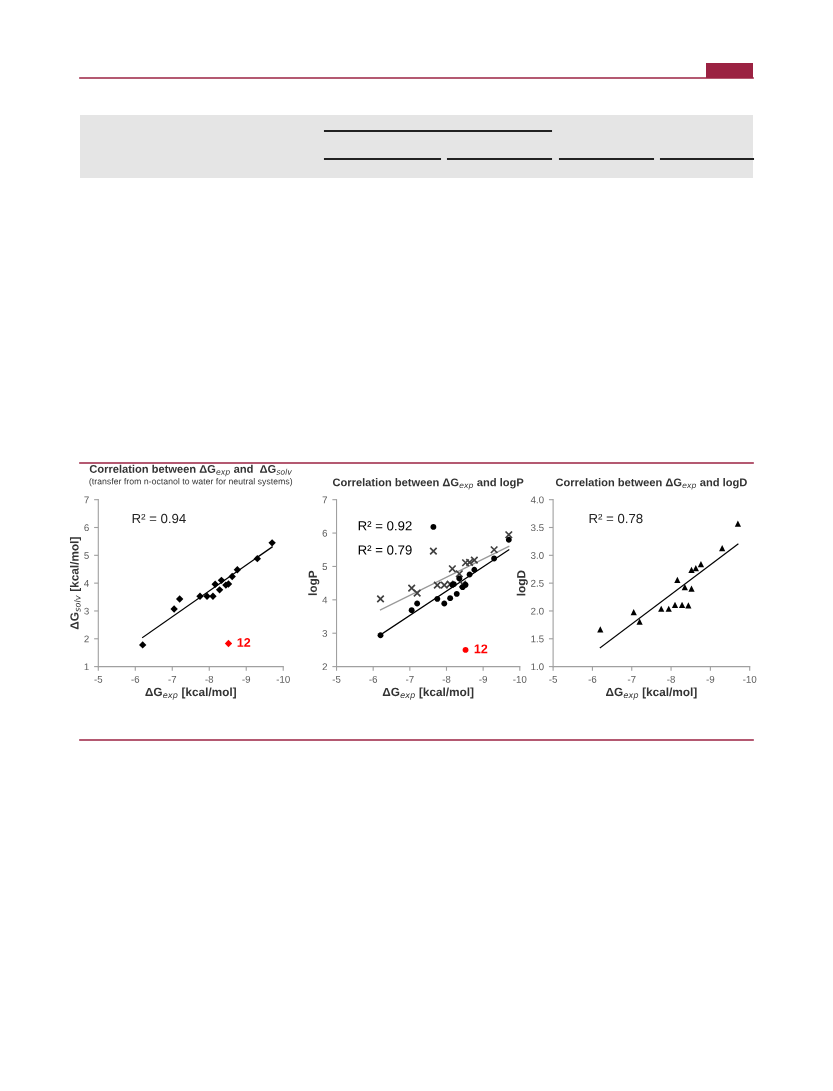 The image size is (833, 1091). Describe the element at coordinates (75, 583) in the screenshot. I see `y-axis-title: ΔG$_{solv}$ [kcal/mol]` at that location.